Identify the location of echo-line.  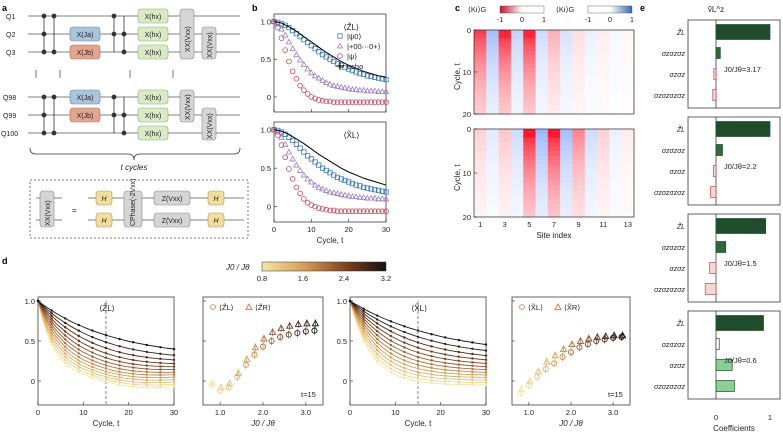
(330, 157).